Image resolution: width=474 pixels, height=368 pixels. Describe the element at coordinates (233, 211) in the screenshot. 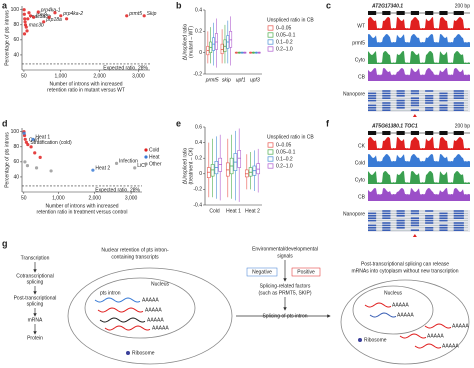

I see `x-tick-label: Heat 1` at that location.